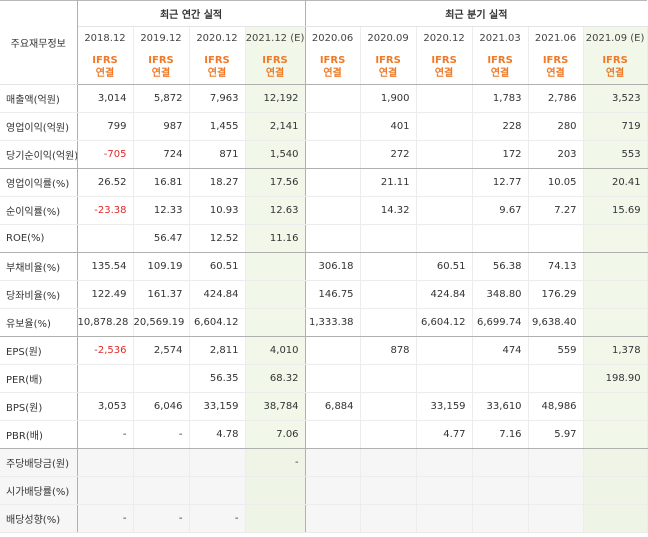 This screenshot has width=648, height=537. What do you see at coordinates (444, 322) in the screenshot?
I see `table-cell: 6,604.12` at bounding box center [444, 322].